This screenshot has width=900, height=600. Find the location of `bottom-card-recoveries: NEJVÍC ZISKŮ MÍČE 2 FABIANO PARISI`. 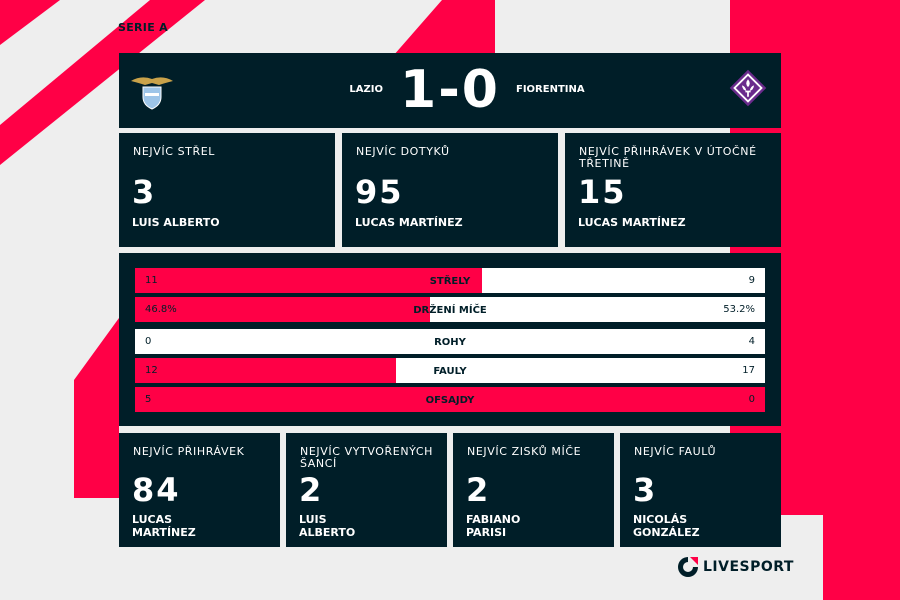

bottom-card-recoveries: NEJVÍC ZISKŮ MÍČE 2 FABIANO PARISI is located at coordinates (533, 490).